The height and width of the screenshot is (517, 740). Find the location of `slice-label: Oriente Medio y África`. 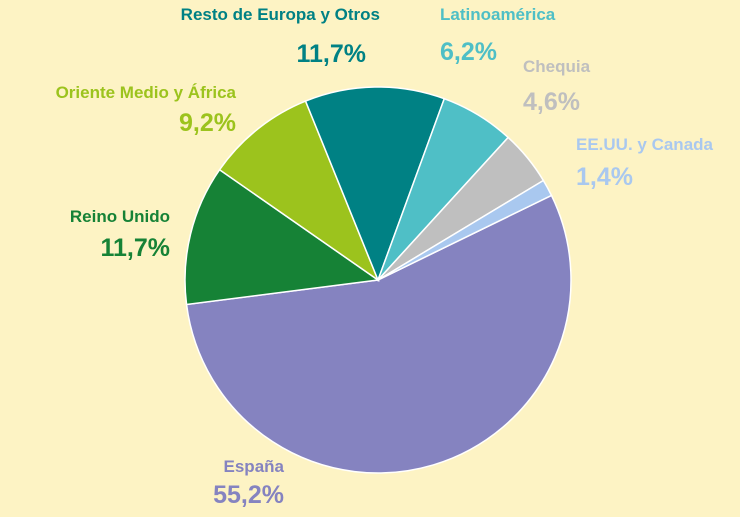

slice-label: Oriente Medio y África is located at coordinates (146, 92).